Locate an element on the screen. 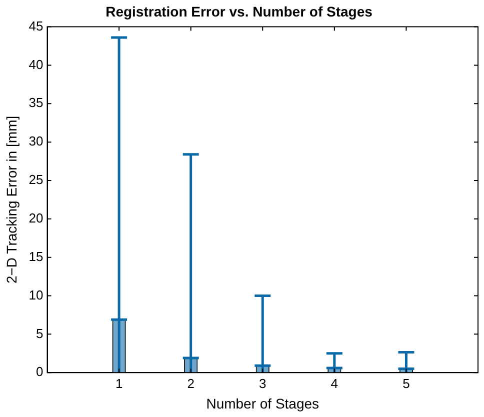 This screenshot has width=484, height=417. y-tick-label: 10 is located at coordinates (36, 294).